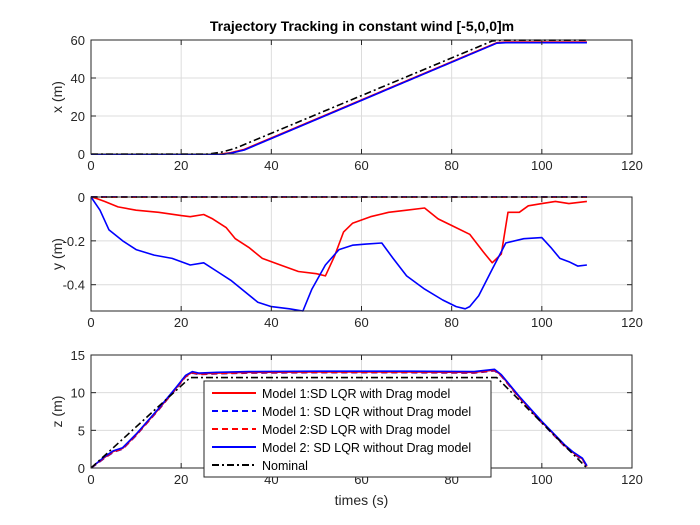 This screenshot has height=525, width=700. What do you see at coordinates (356, 430) in the screenshot?
I see `legend-entry-label: Model 2:SD LQR with Drag model` at bounding box center [356, 430].